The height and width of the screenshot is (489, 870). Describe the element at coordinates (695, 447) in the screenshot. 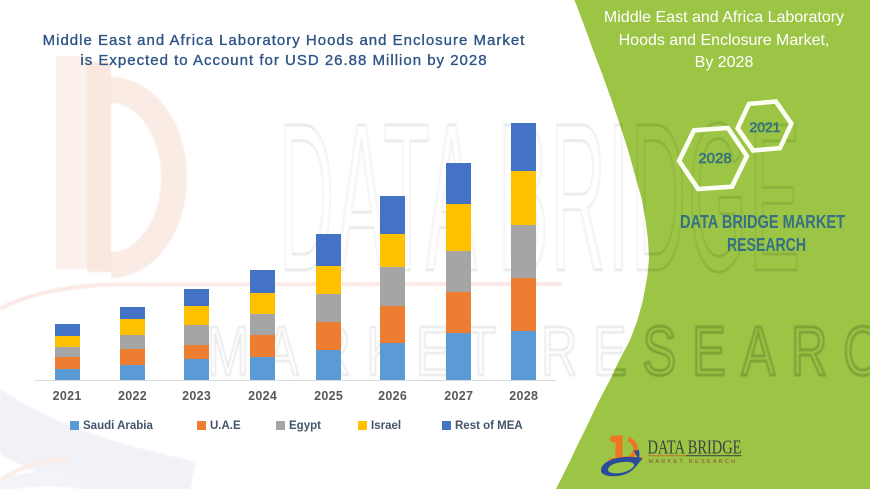

I see `svg-text: DATA BRIDGE` at that location.